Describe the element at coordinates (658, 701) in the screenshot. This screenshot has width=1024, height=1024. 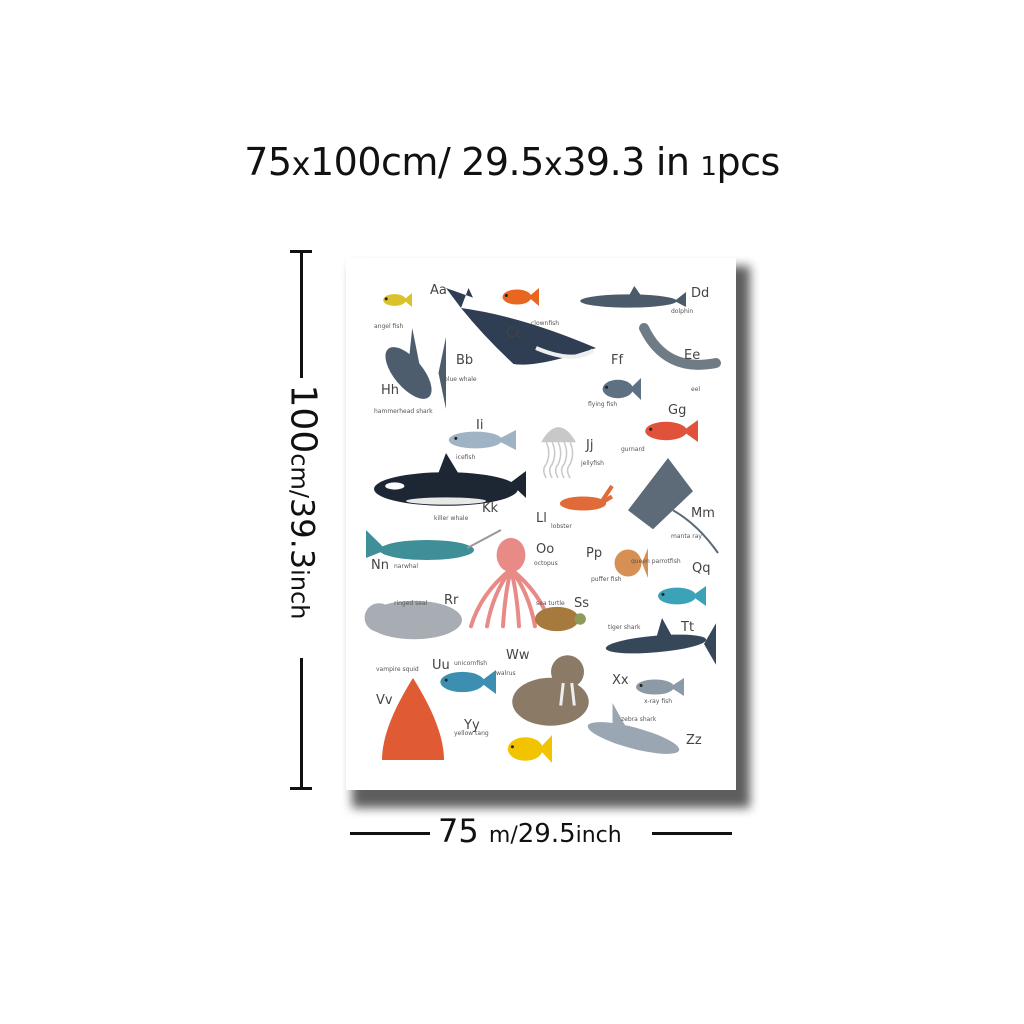
I see `poster-caption: x-ray fish` at that location.